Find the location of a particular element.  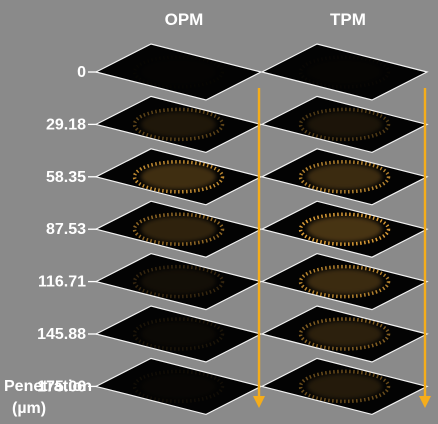

depth-labels-layer: 0 29.18 58.35 87.53 116.71 145.88 175.06 is located at coordinates (67, 229).